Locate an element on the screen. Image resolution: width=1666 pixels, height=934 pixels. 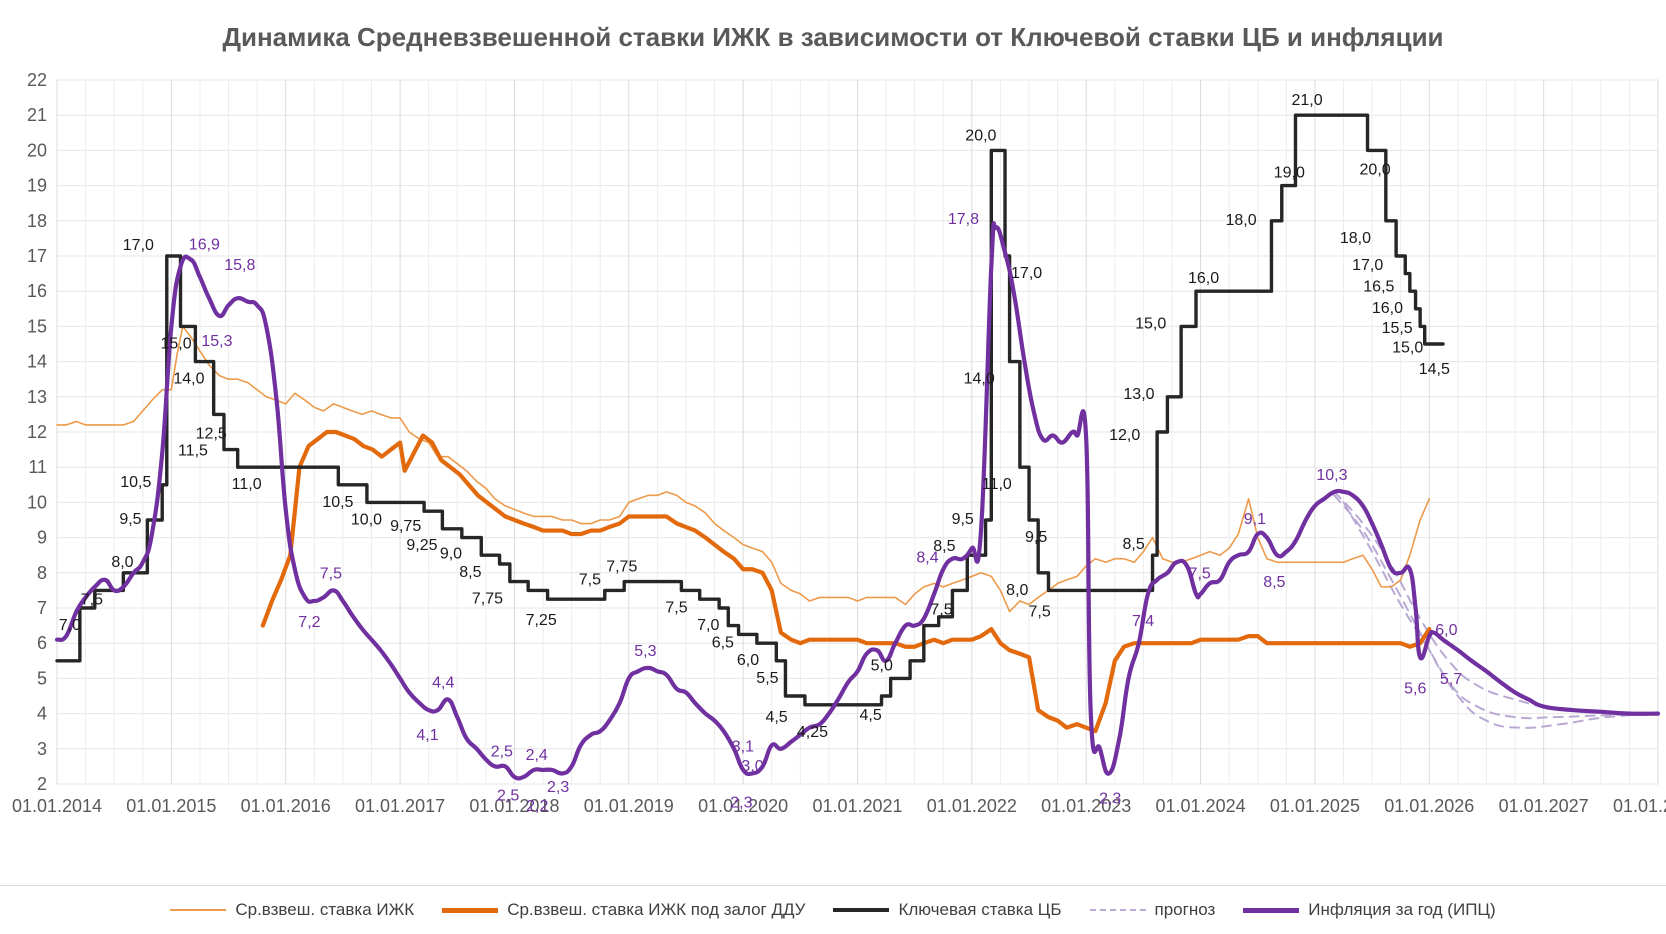
y-axis-tick-label: 18 is located at coordinates (37, 221).